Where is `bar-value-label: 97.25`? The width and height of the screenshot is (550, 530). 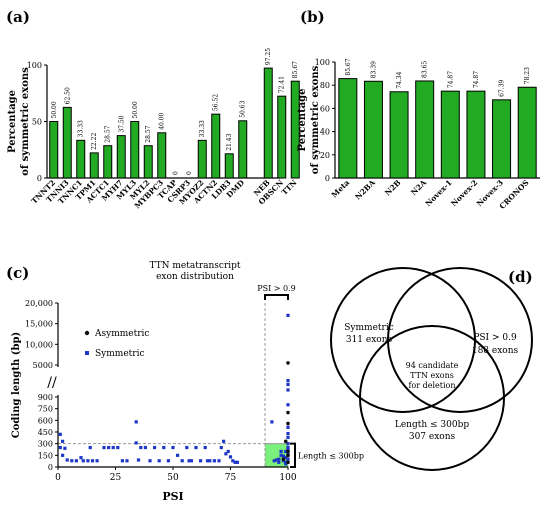 bar-value-label: 97.25 is located at coordinates (268, 56).